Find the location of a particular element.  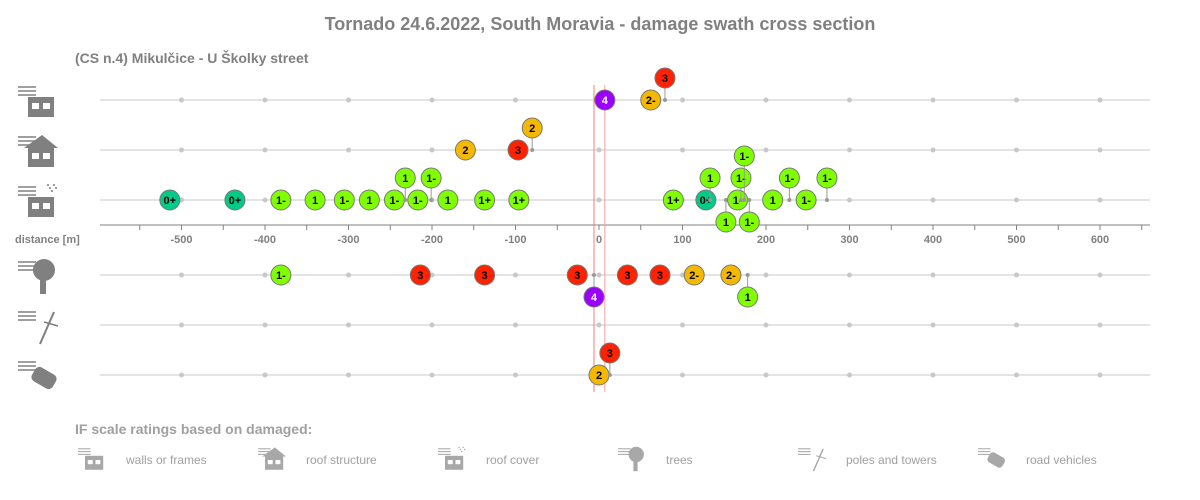

data-point: 1 is located at coordinates (315, 200).